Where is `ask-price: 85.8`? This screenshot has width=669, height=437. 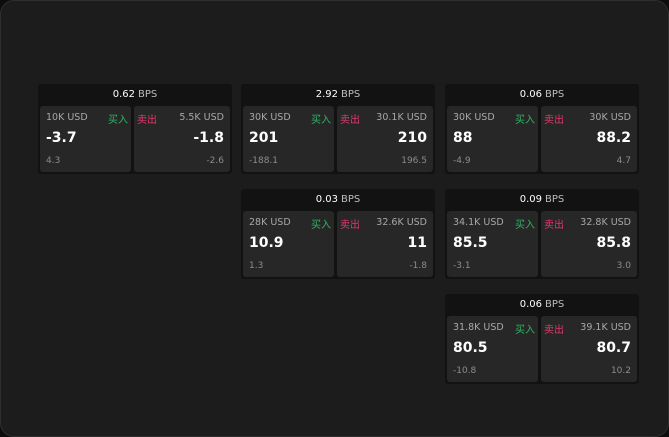
ask-price: 85.8 is located at coordinates (613, 243).